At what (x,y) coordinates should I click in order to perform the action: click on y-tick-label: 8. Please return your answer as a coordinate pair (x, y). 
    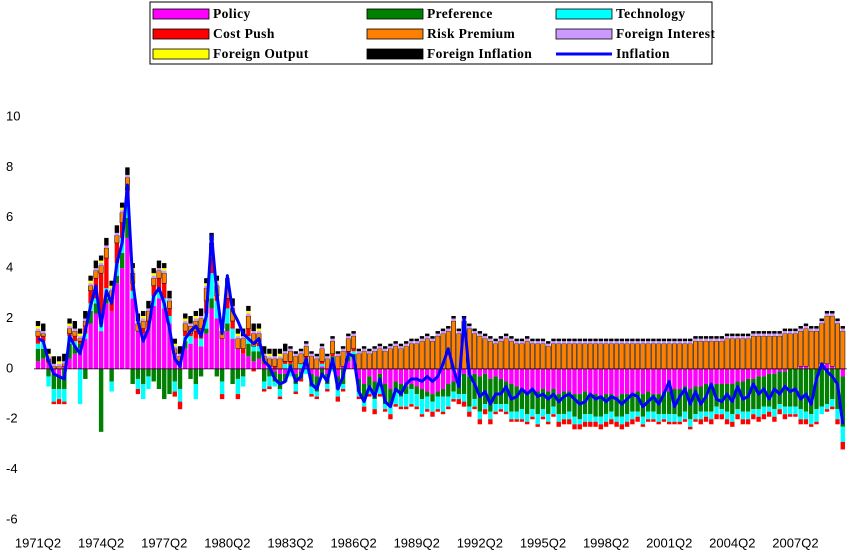
    Looking at the image, I should click on (9, 166).